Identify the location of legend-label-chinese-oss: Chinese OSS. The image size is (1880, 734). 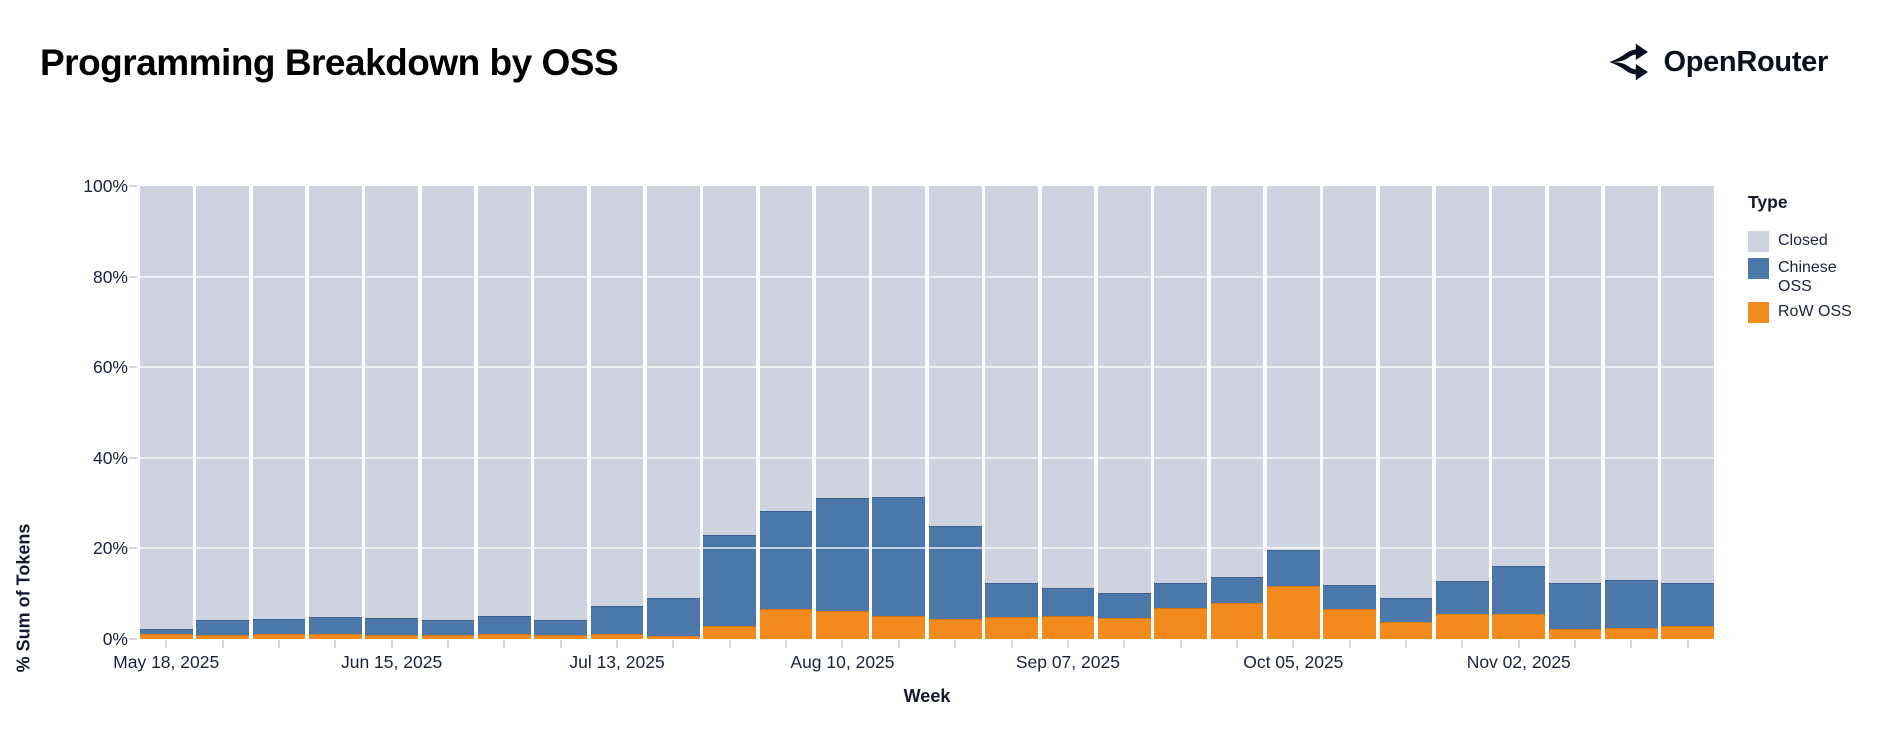
(1807, 277).